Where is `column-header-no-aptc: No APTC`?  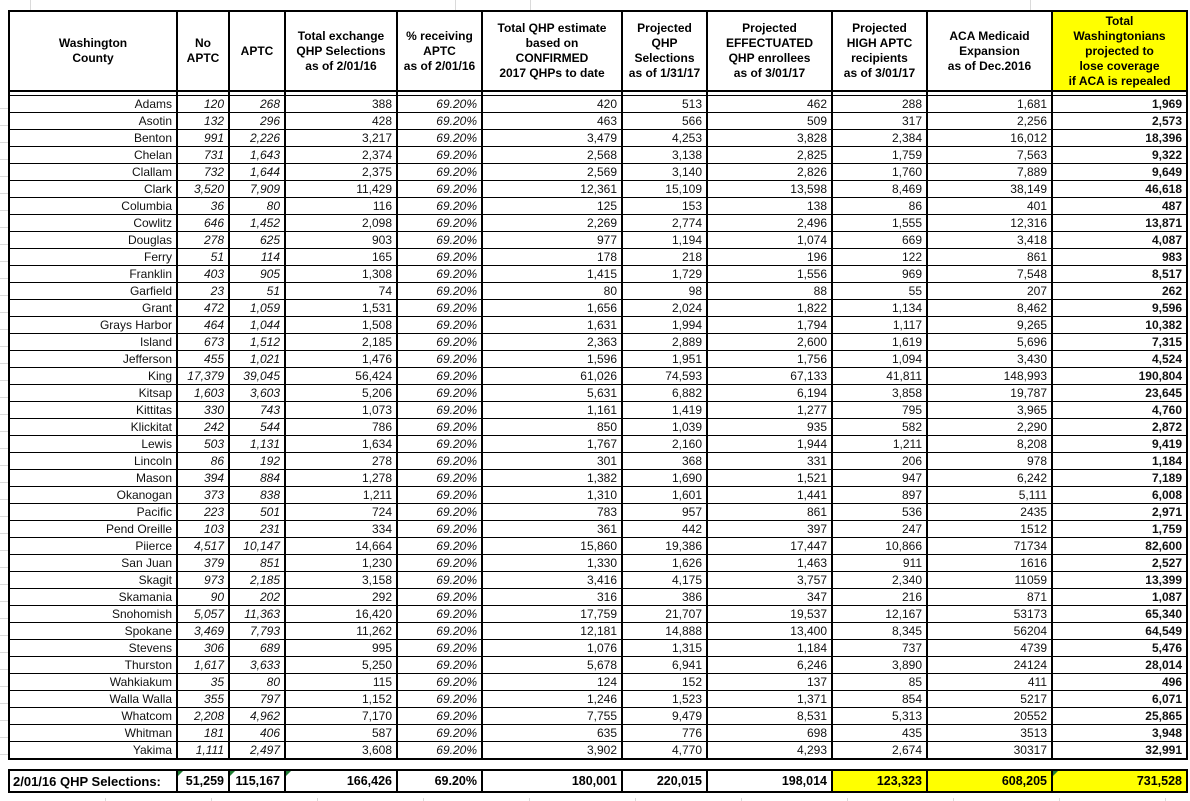 column-header-no-aptc: No APTC is located at coordinates (203, 51).